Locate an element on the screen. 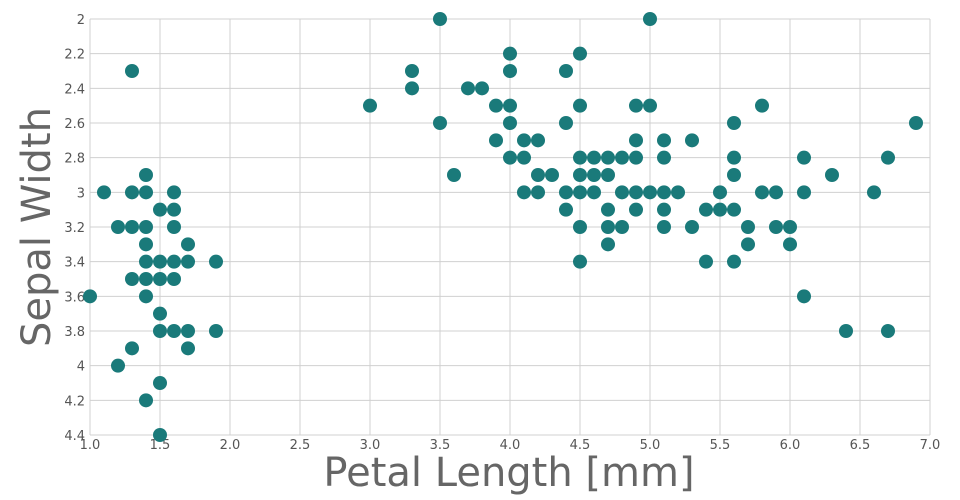 This screenshot has height=500, width=960. y-tick-label: 3 is located at coordinates (81, 193).